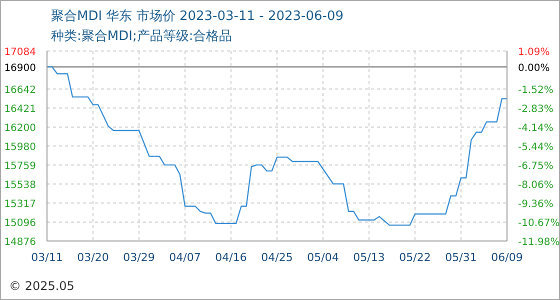 This screenshot has height=300, width=560. Describe the element at coordinates (507, 257) in the screenshot. I see `x-tick-label: 06/09` at that location.